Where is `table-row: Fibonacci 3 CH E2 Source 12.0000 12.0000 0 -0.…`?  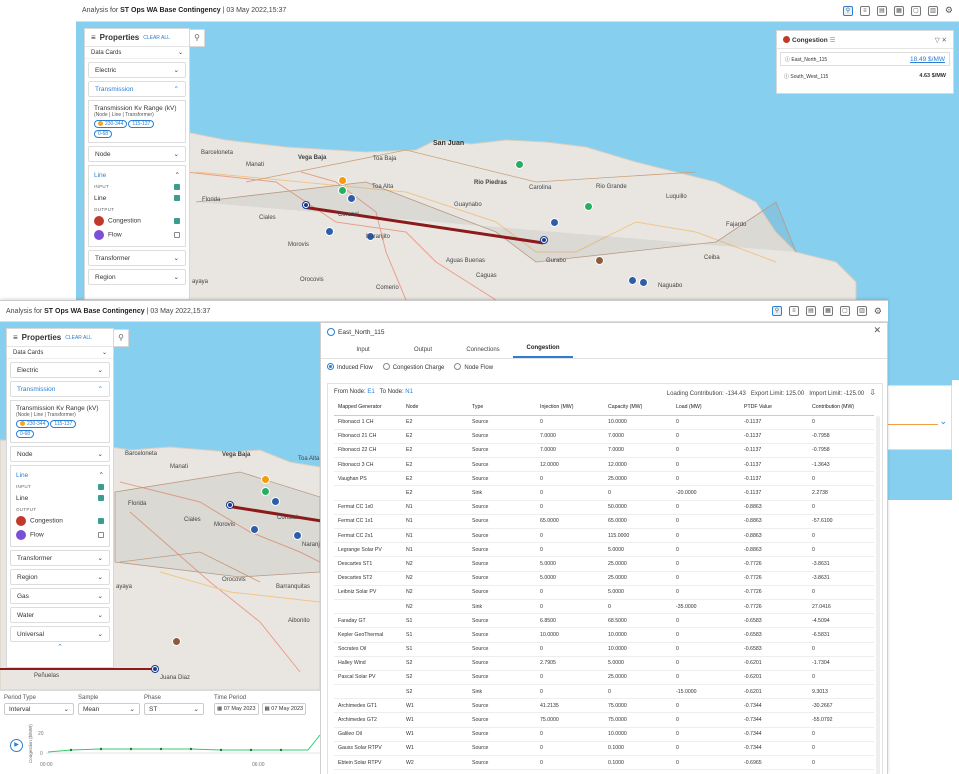 table-row: Fibonacci 3 CH E2 Source 12.0000 12.0000 0 -0.… is located at coordinates (604, 465).